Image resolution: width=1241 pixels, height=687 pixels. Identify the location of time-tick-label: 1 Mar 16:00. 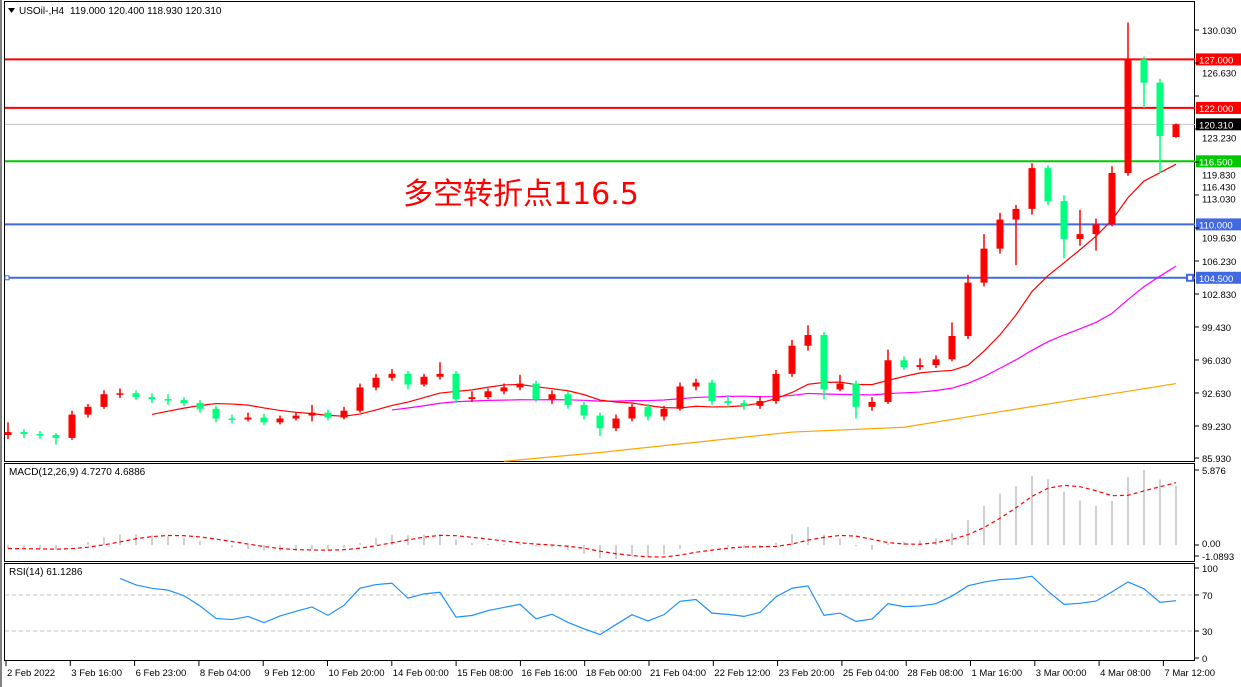
(997, 673).